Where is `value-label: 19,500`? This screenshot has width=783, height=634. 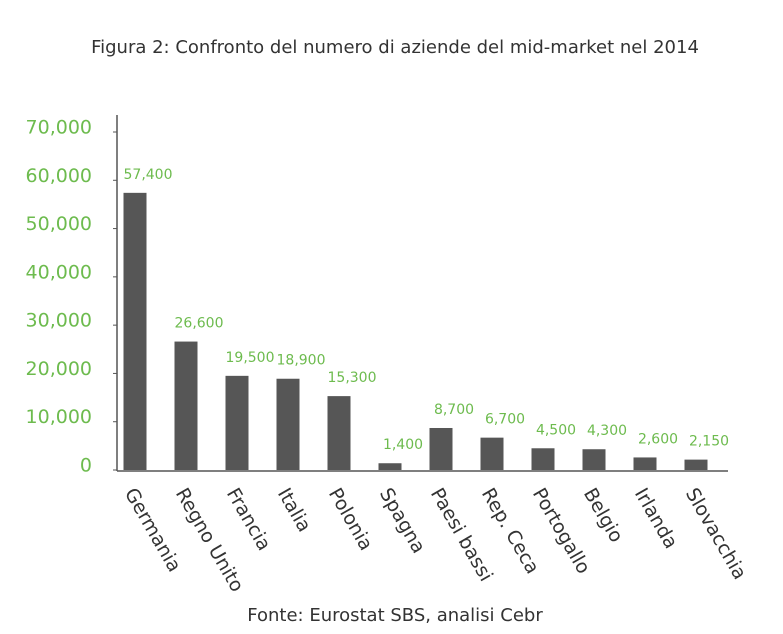
value-label: 19,500 is located at coordinates (250, 358).